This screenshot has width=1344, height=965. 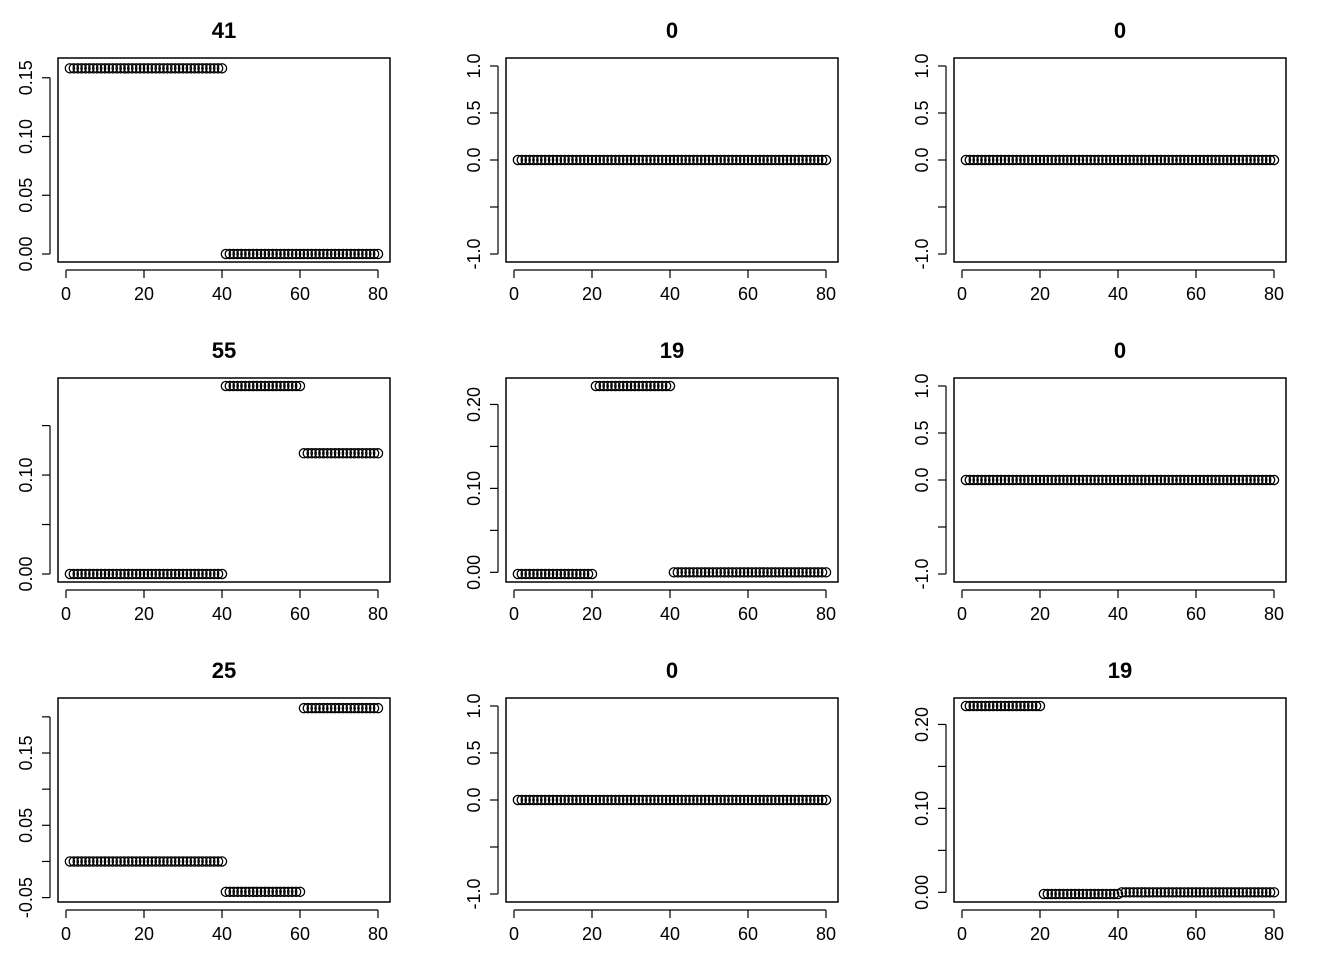 I want to click on x-axis: 0 20 40 60 80, so click(x=672, y=606).